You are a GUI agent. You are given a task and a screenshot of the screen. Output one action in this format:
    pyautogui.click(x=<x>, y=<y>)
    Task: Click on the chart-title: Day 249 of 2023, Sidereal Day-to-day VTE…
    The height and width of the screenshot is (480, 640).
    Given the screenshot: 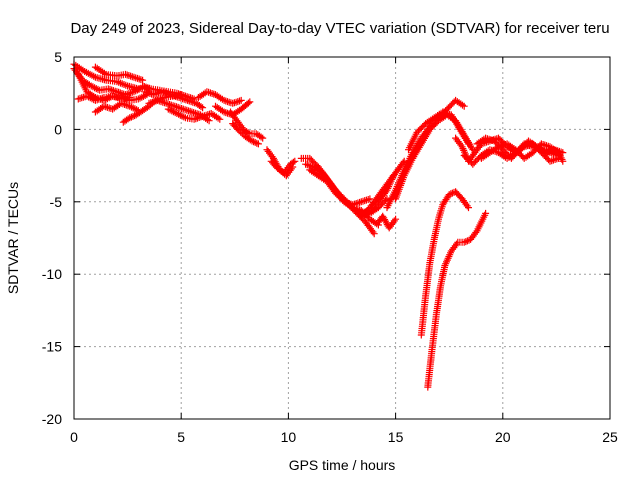 What is the action you would take?
    pyautogui.click(x=339, y=28)
    